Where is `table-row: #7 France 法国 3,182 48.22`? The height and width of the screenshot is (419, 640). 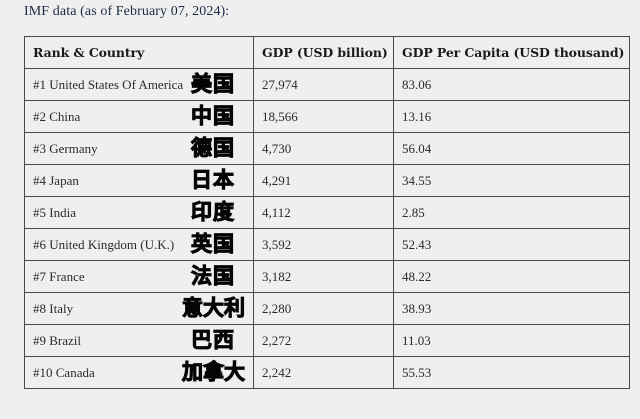
table-row: #7 France 法国 3,182 48.22 is located at coordinates (327, 276).